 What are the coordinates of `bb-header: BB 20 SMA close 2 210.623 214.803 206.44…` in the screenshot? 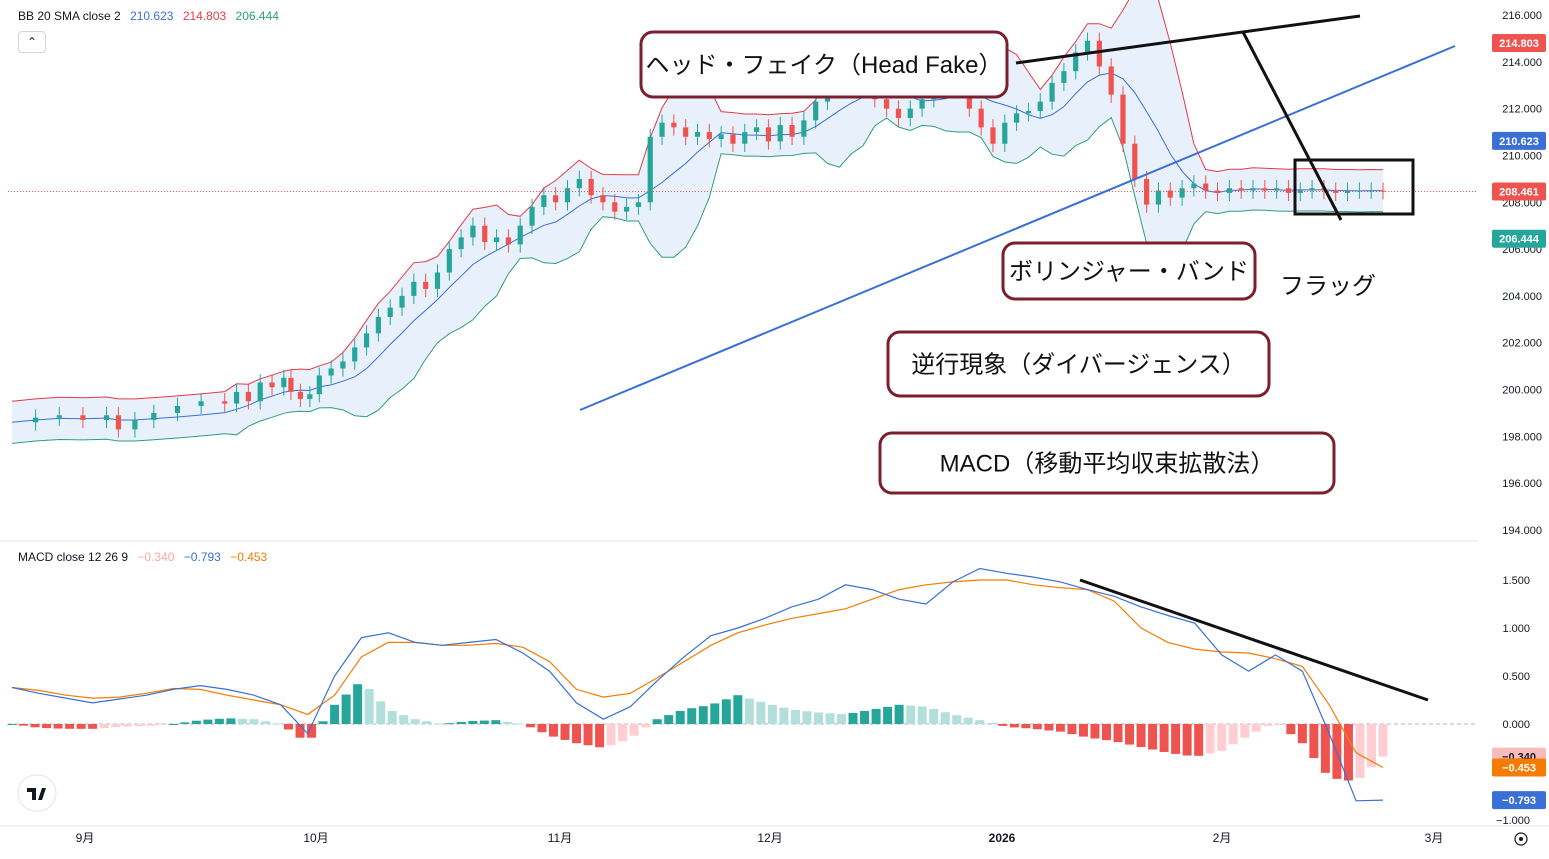 It's located at (151, 16).